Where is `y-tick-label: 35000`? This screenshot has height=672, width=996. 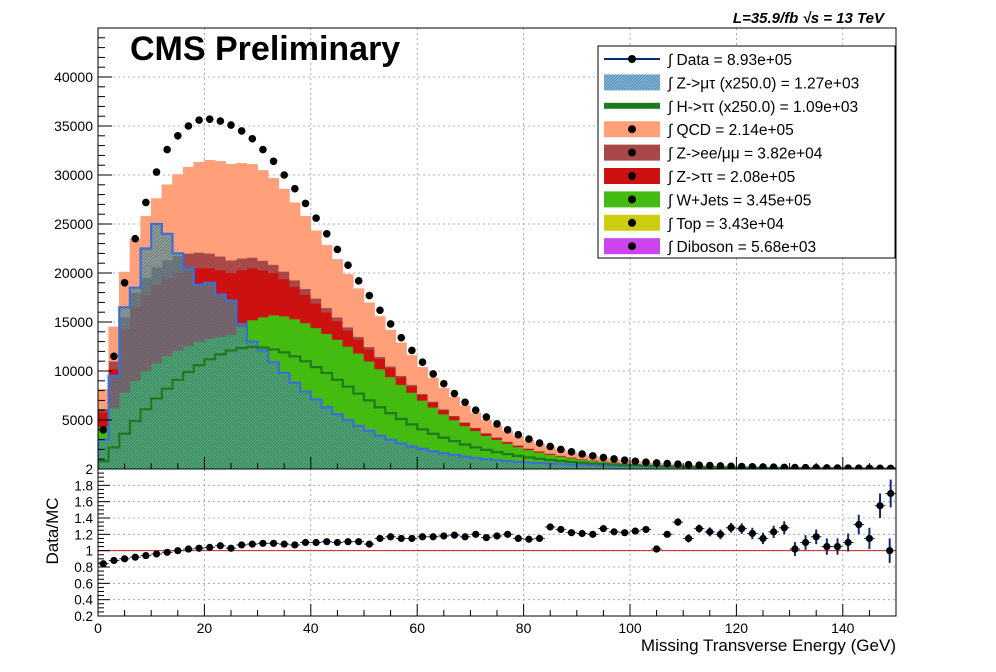 y-tick-label: 35000 is located at coordinates (73, 126).